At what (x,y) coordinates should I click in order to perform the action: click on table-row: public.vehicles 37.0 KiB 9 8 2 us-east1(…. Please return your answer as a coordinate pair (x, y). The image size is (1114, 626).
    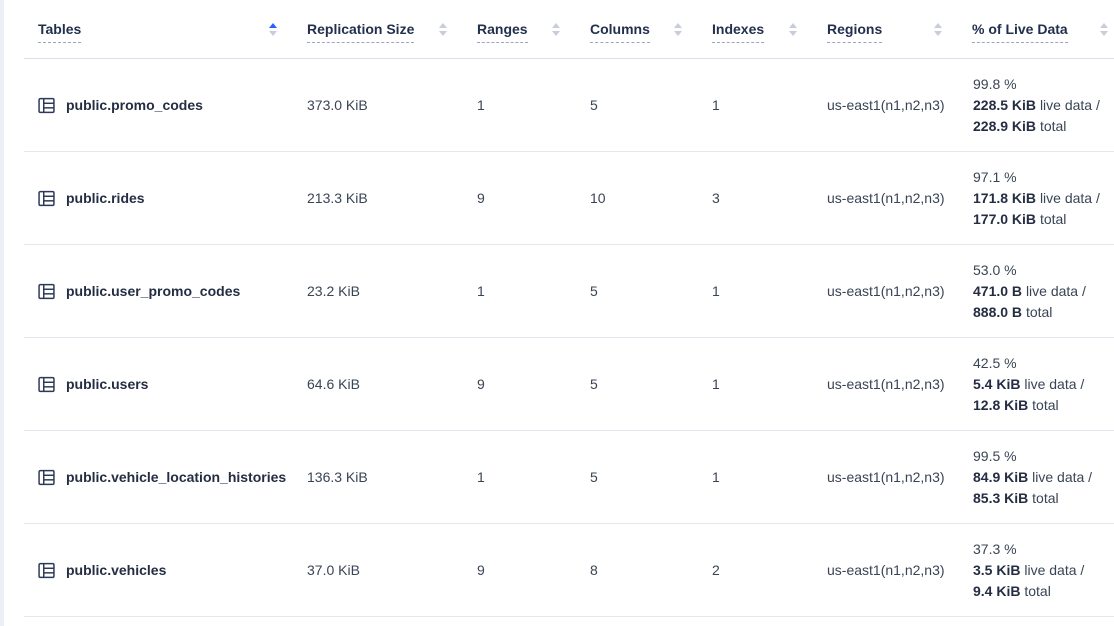
    Looking at the image, I should click on (569, 570).